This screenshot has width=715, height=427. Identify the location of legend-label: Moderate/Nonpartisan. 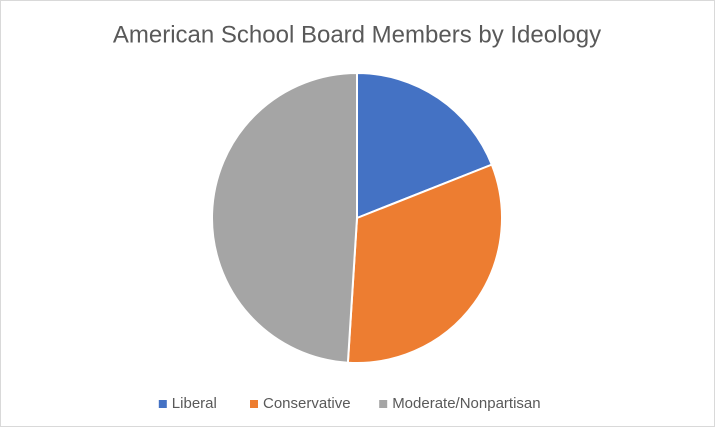
(466, 403).